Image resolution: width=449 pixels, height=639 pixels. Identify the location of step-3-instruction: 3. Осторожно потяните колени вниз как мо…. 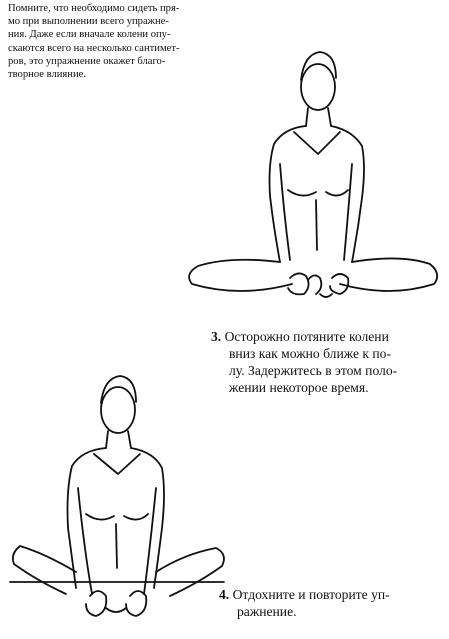
(327, 362).